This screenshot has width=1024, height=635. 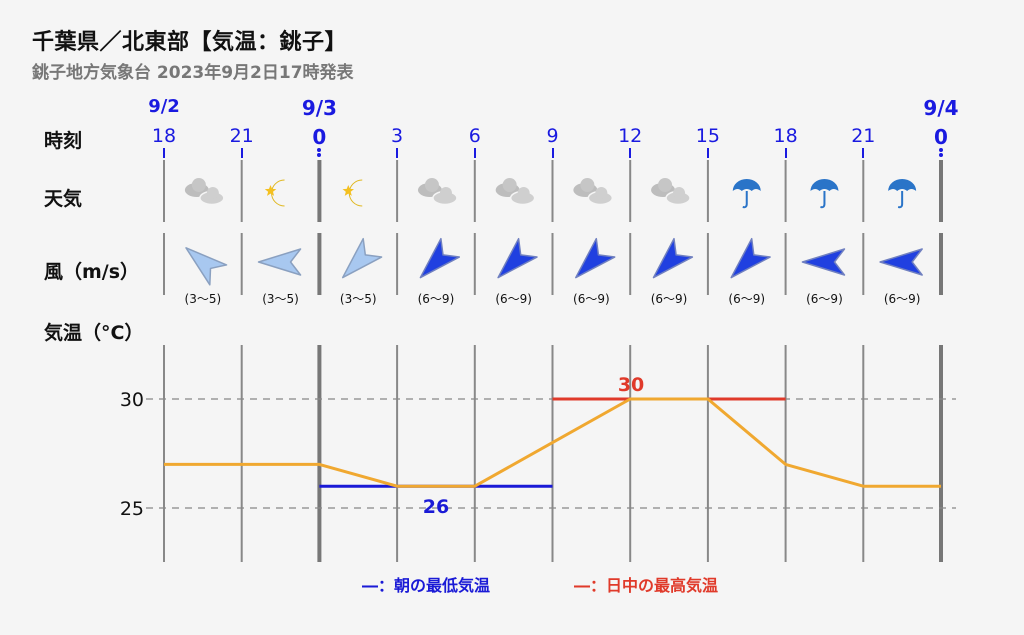 I want to click on row-label-wind: 風（m/s）, so click(x=92, y=272).